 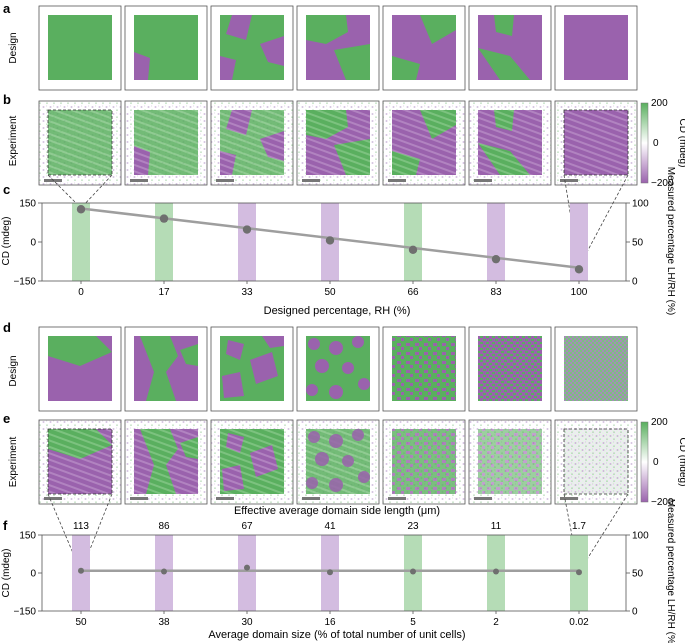 I want to click on experiment-tile-b7, so click(x=596, y=143).